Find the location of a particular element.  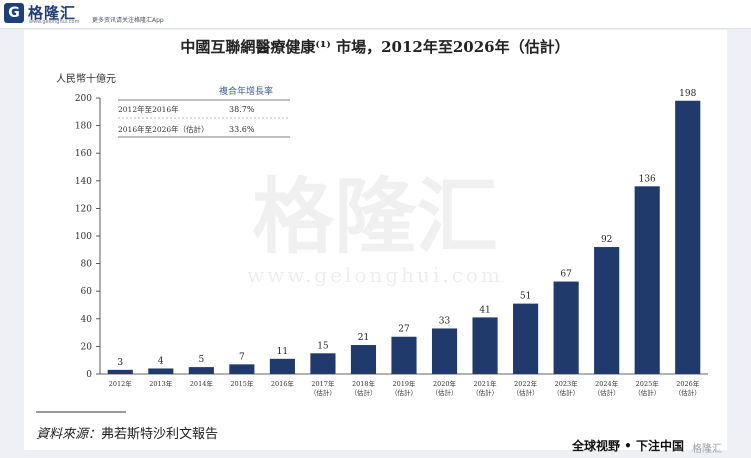

x-tick-label: 2026年 is located at coordinates (688, 383).